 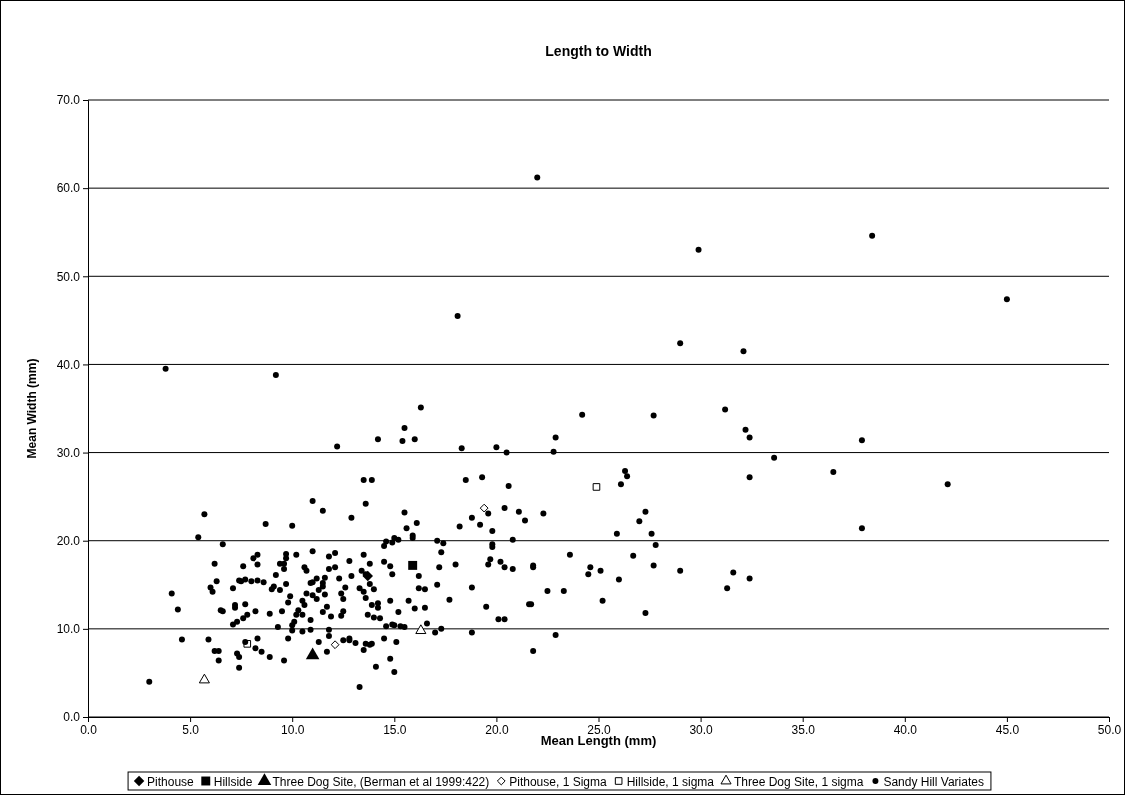 What do you see at coordinates (558, 781) in the screenshot?
I see `legend-label: Pithouse, 1 Sigma` at bounding box center [558, 781].